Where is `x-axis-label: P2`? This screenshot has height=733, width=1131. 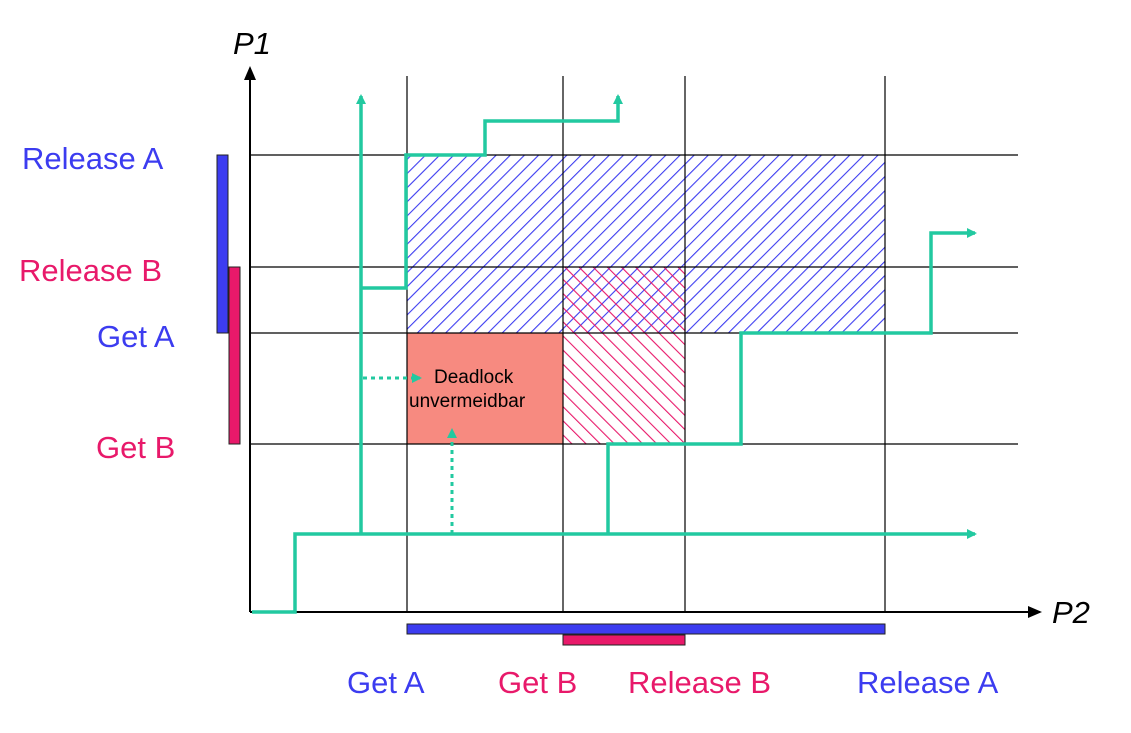 x-axis-label: P2 is located at coordinates (1071, 612).